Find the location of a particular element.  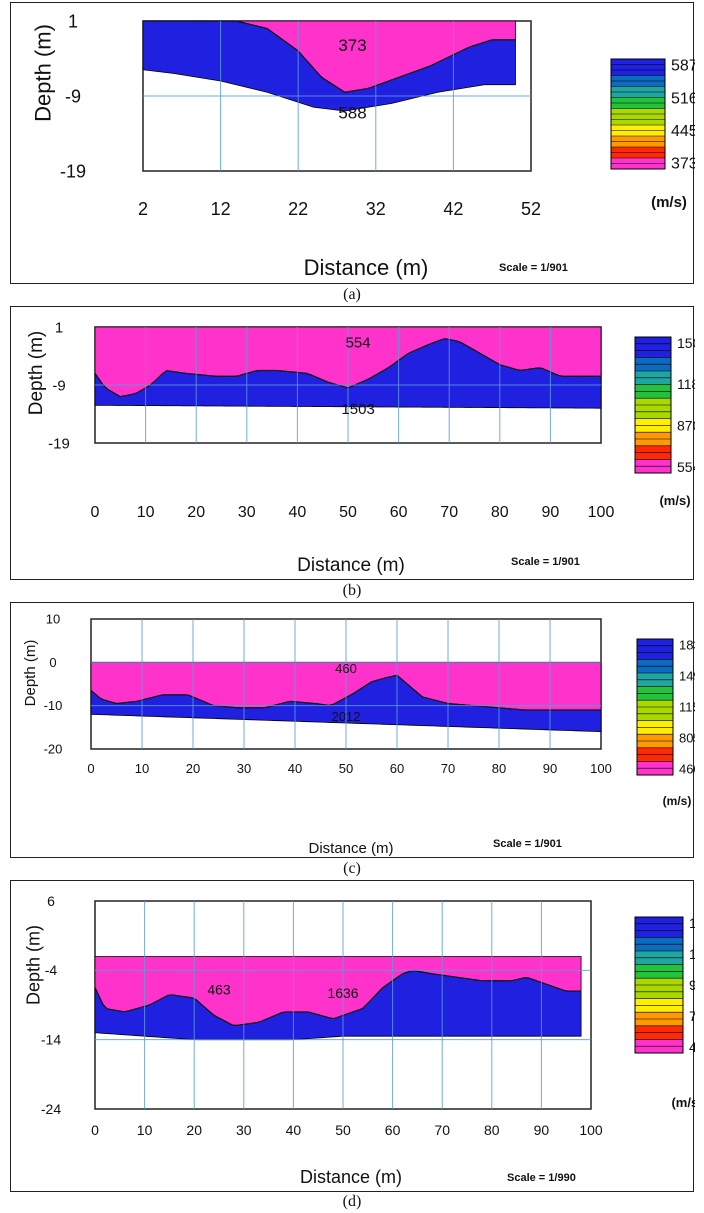

scale-label: Scale = 1/990 is located at coordinates (541, 1178).